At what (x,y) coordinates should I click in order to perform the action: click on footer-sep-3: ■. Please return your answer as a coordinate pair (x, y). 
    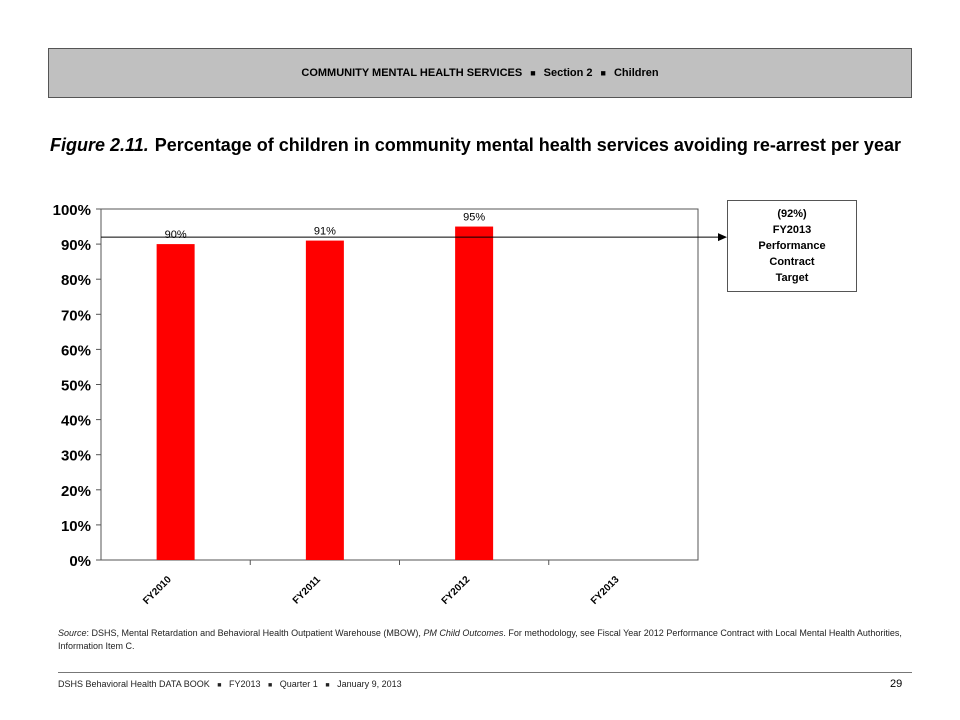
    Looking at the image, I should click on (327, 685).